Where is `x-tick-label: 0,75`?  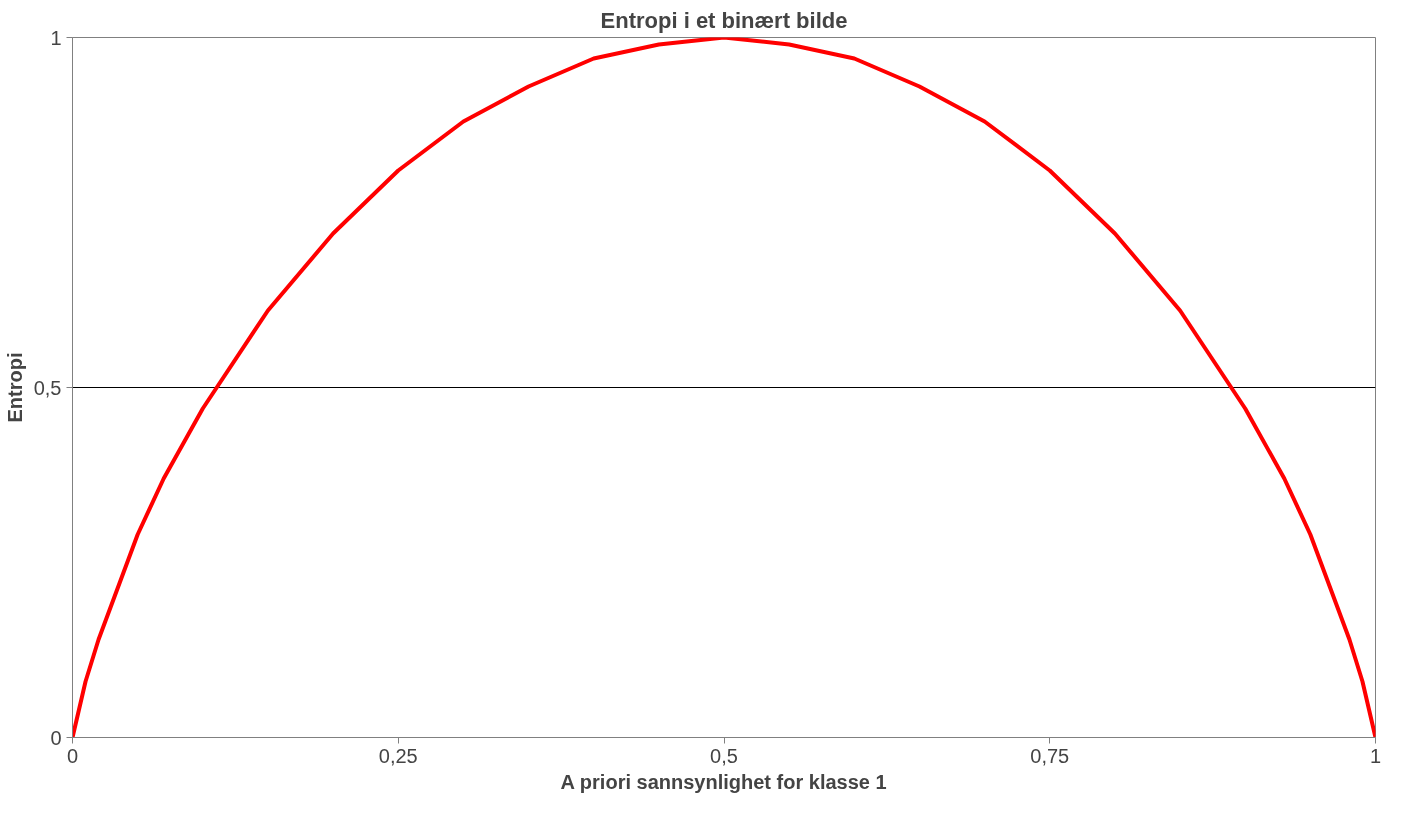
x-tick-label: 0,75 is located at coordinates (1050, 755).